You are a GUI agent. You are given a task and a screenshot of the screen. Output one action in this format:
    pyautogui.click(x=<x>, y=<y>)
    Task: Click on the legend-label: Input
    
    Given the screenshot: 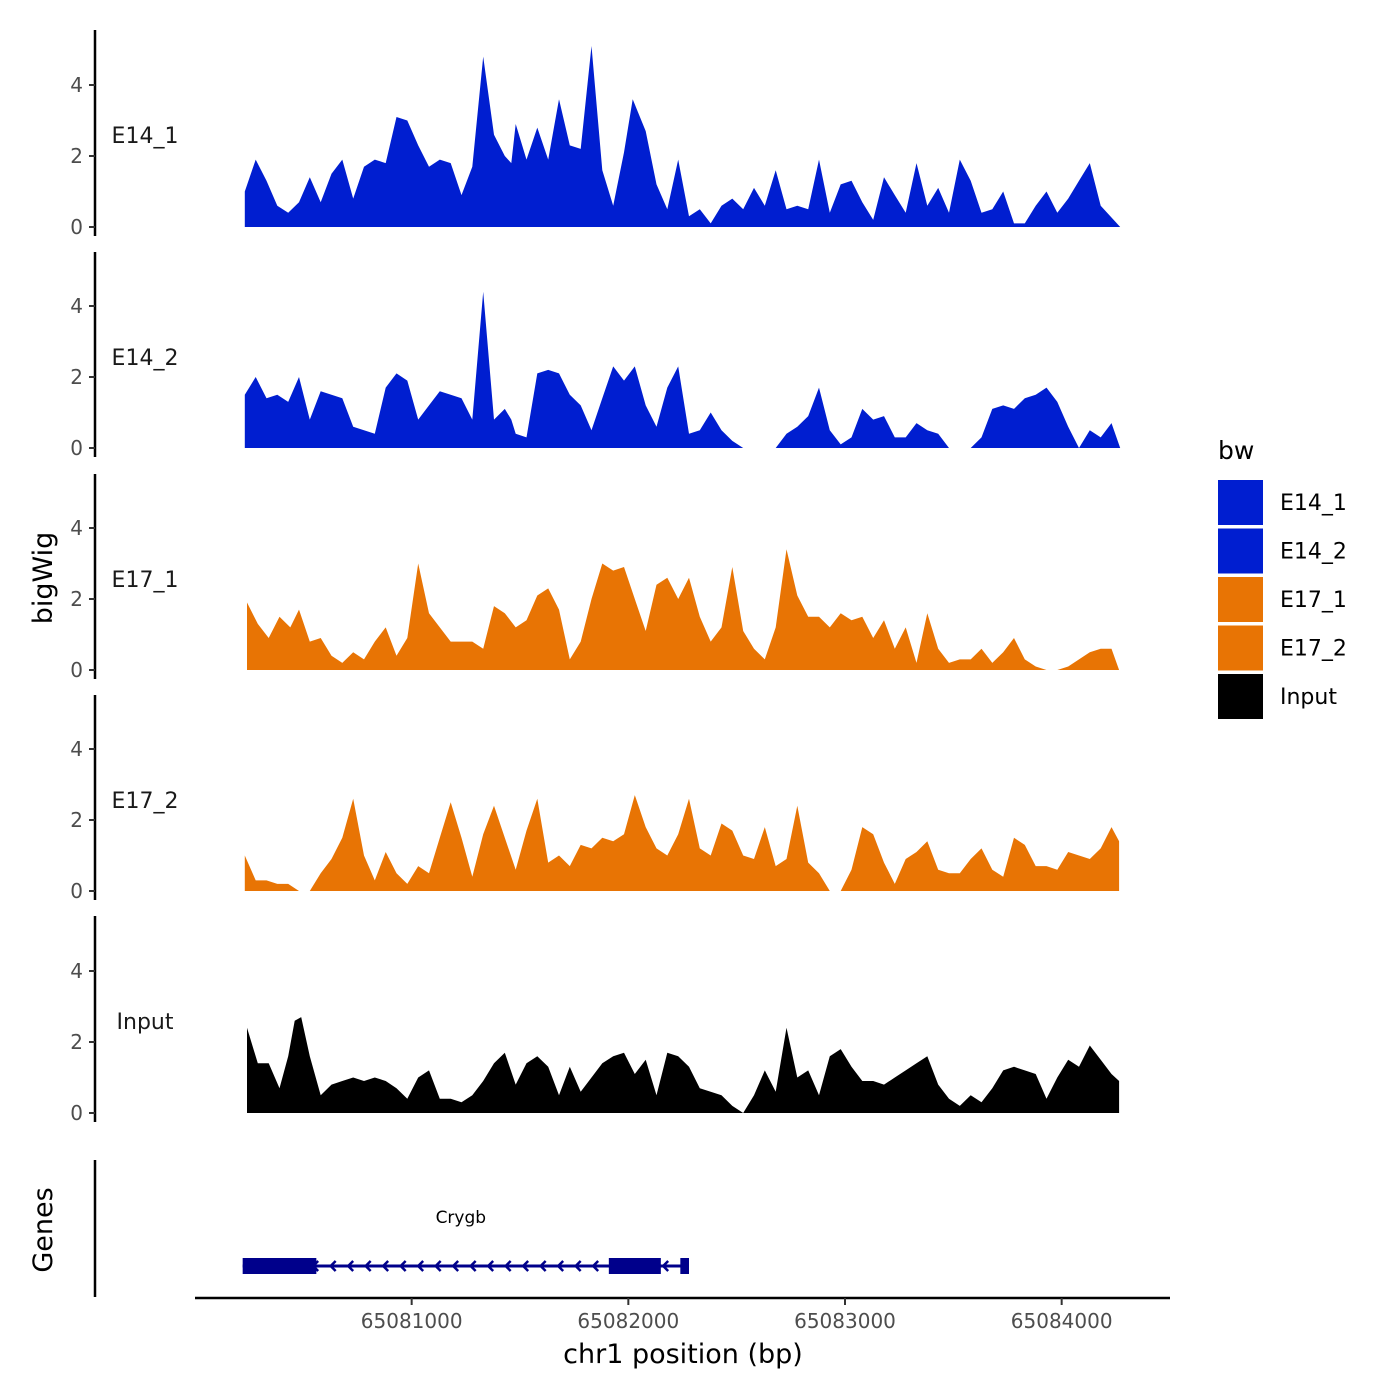 What is the action you would take?
    pyautogui.click(x=1308, y=697)
    